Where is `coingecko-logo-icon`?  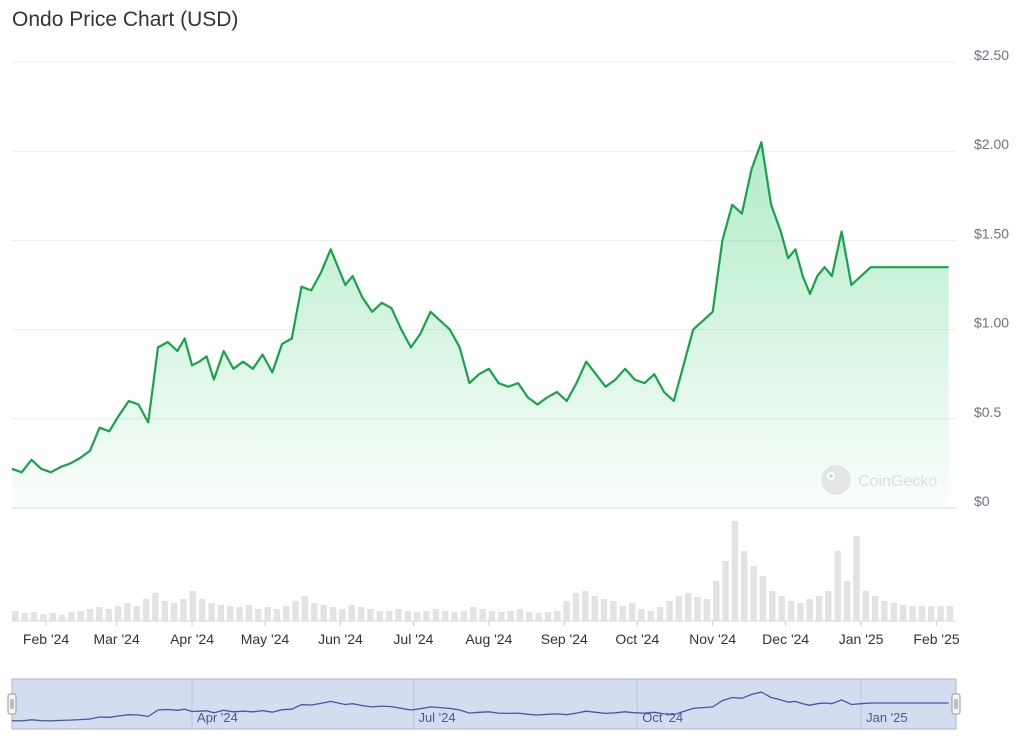
coingecko-logo-icon is located at coordinates (836, 480).